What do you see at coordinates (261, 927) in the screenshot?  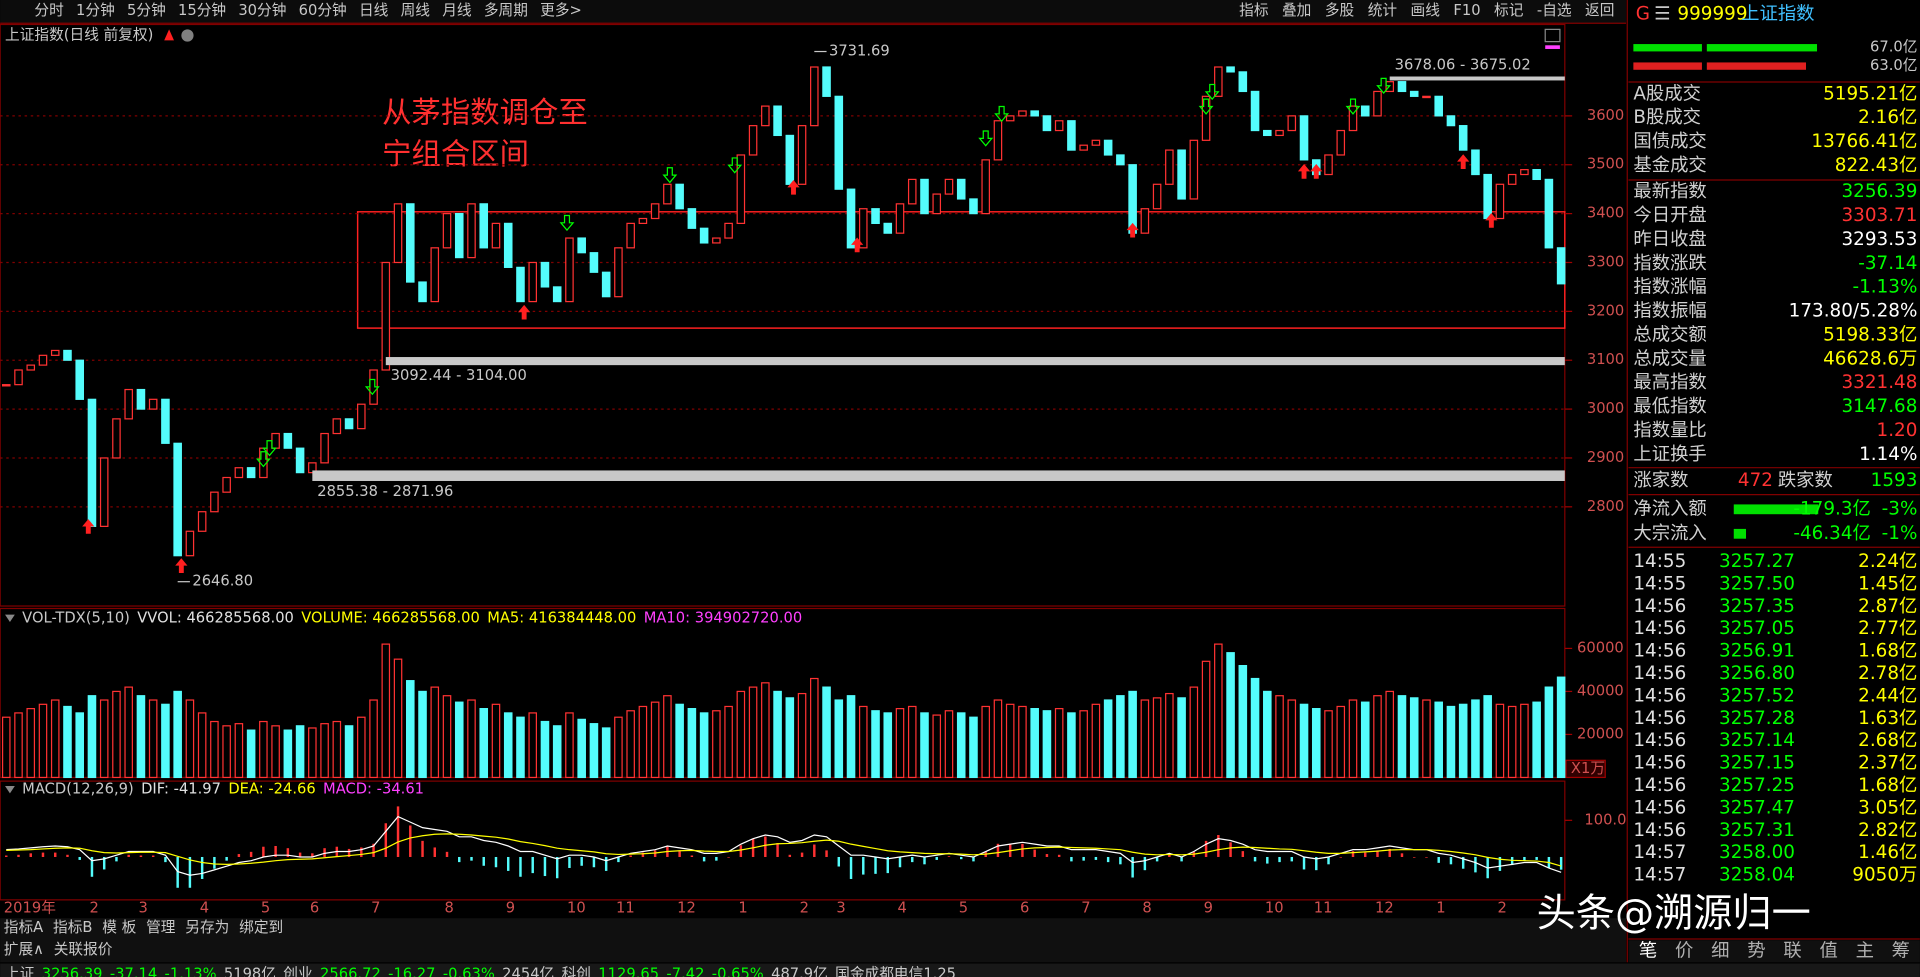 I see `tab: 绑定到` at bounding box center [261, 927].